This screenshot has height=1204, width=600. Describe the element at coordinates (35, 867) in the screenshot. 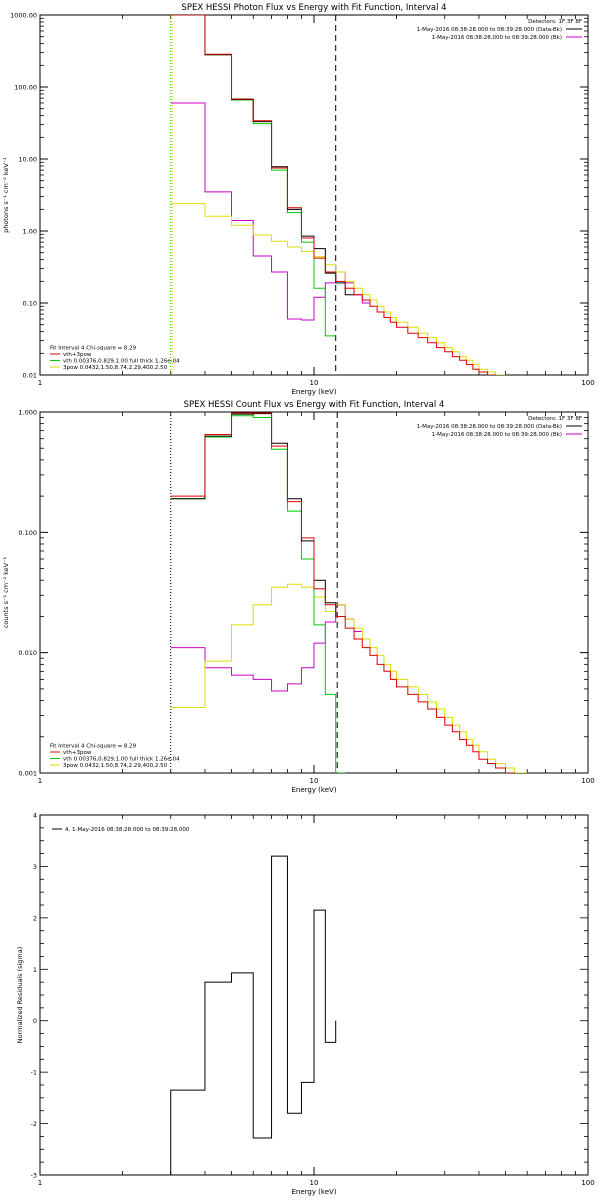

I see `y-tick-label: 3` at that location.